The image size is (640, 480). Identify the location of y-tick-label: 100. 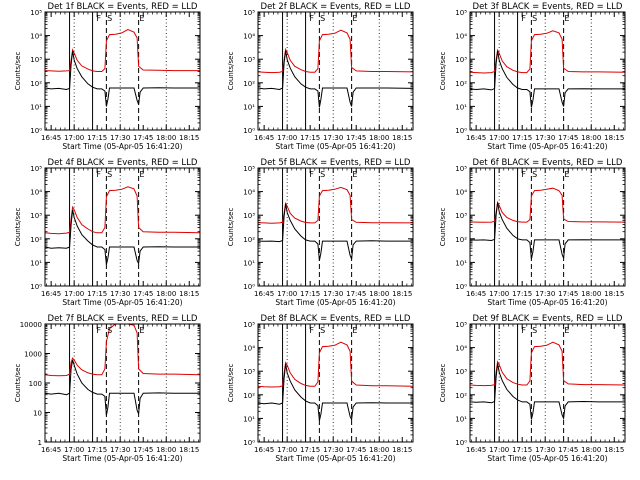
(35, 384).